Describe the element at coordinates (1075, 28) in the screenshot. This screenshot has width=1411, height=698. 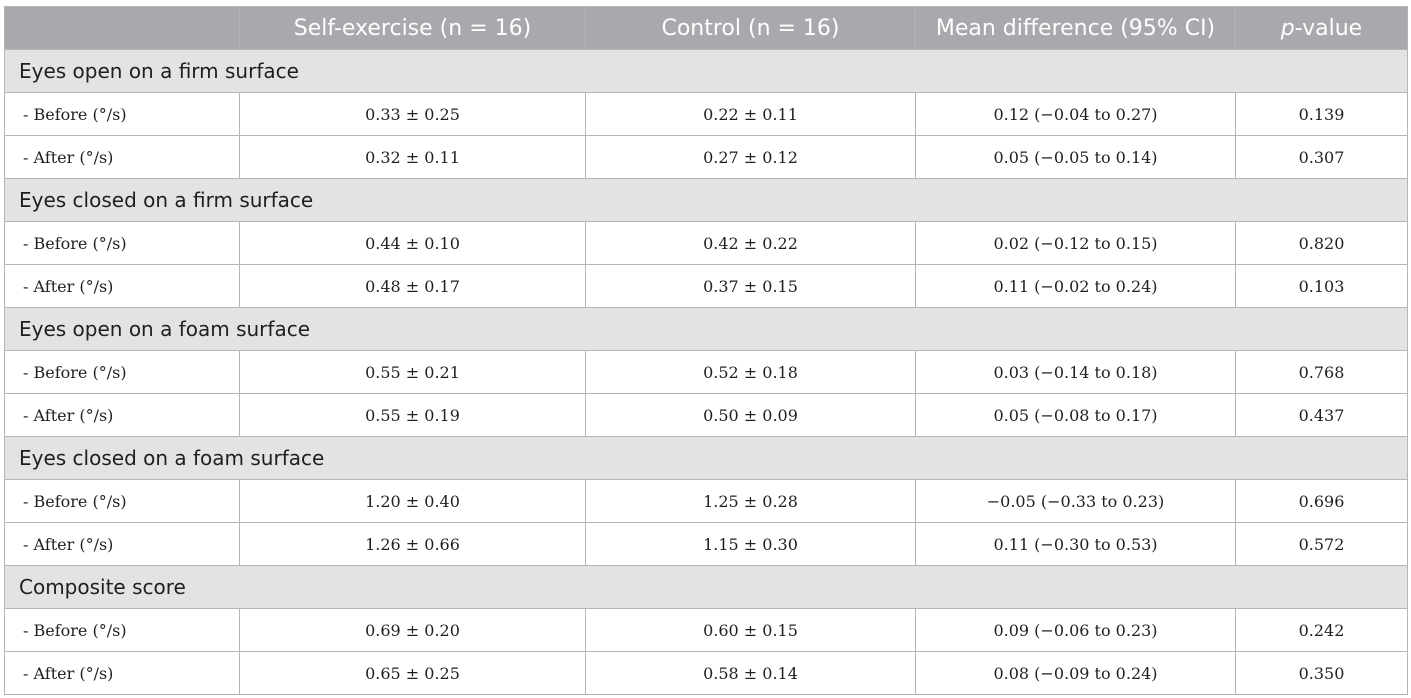
I see `header-mean-difference: Mean difference (95% CI)` at that location.